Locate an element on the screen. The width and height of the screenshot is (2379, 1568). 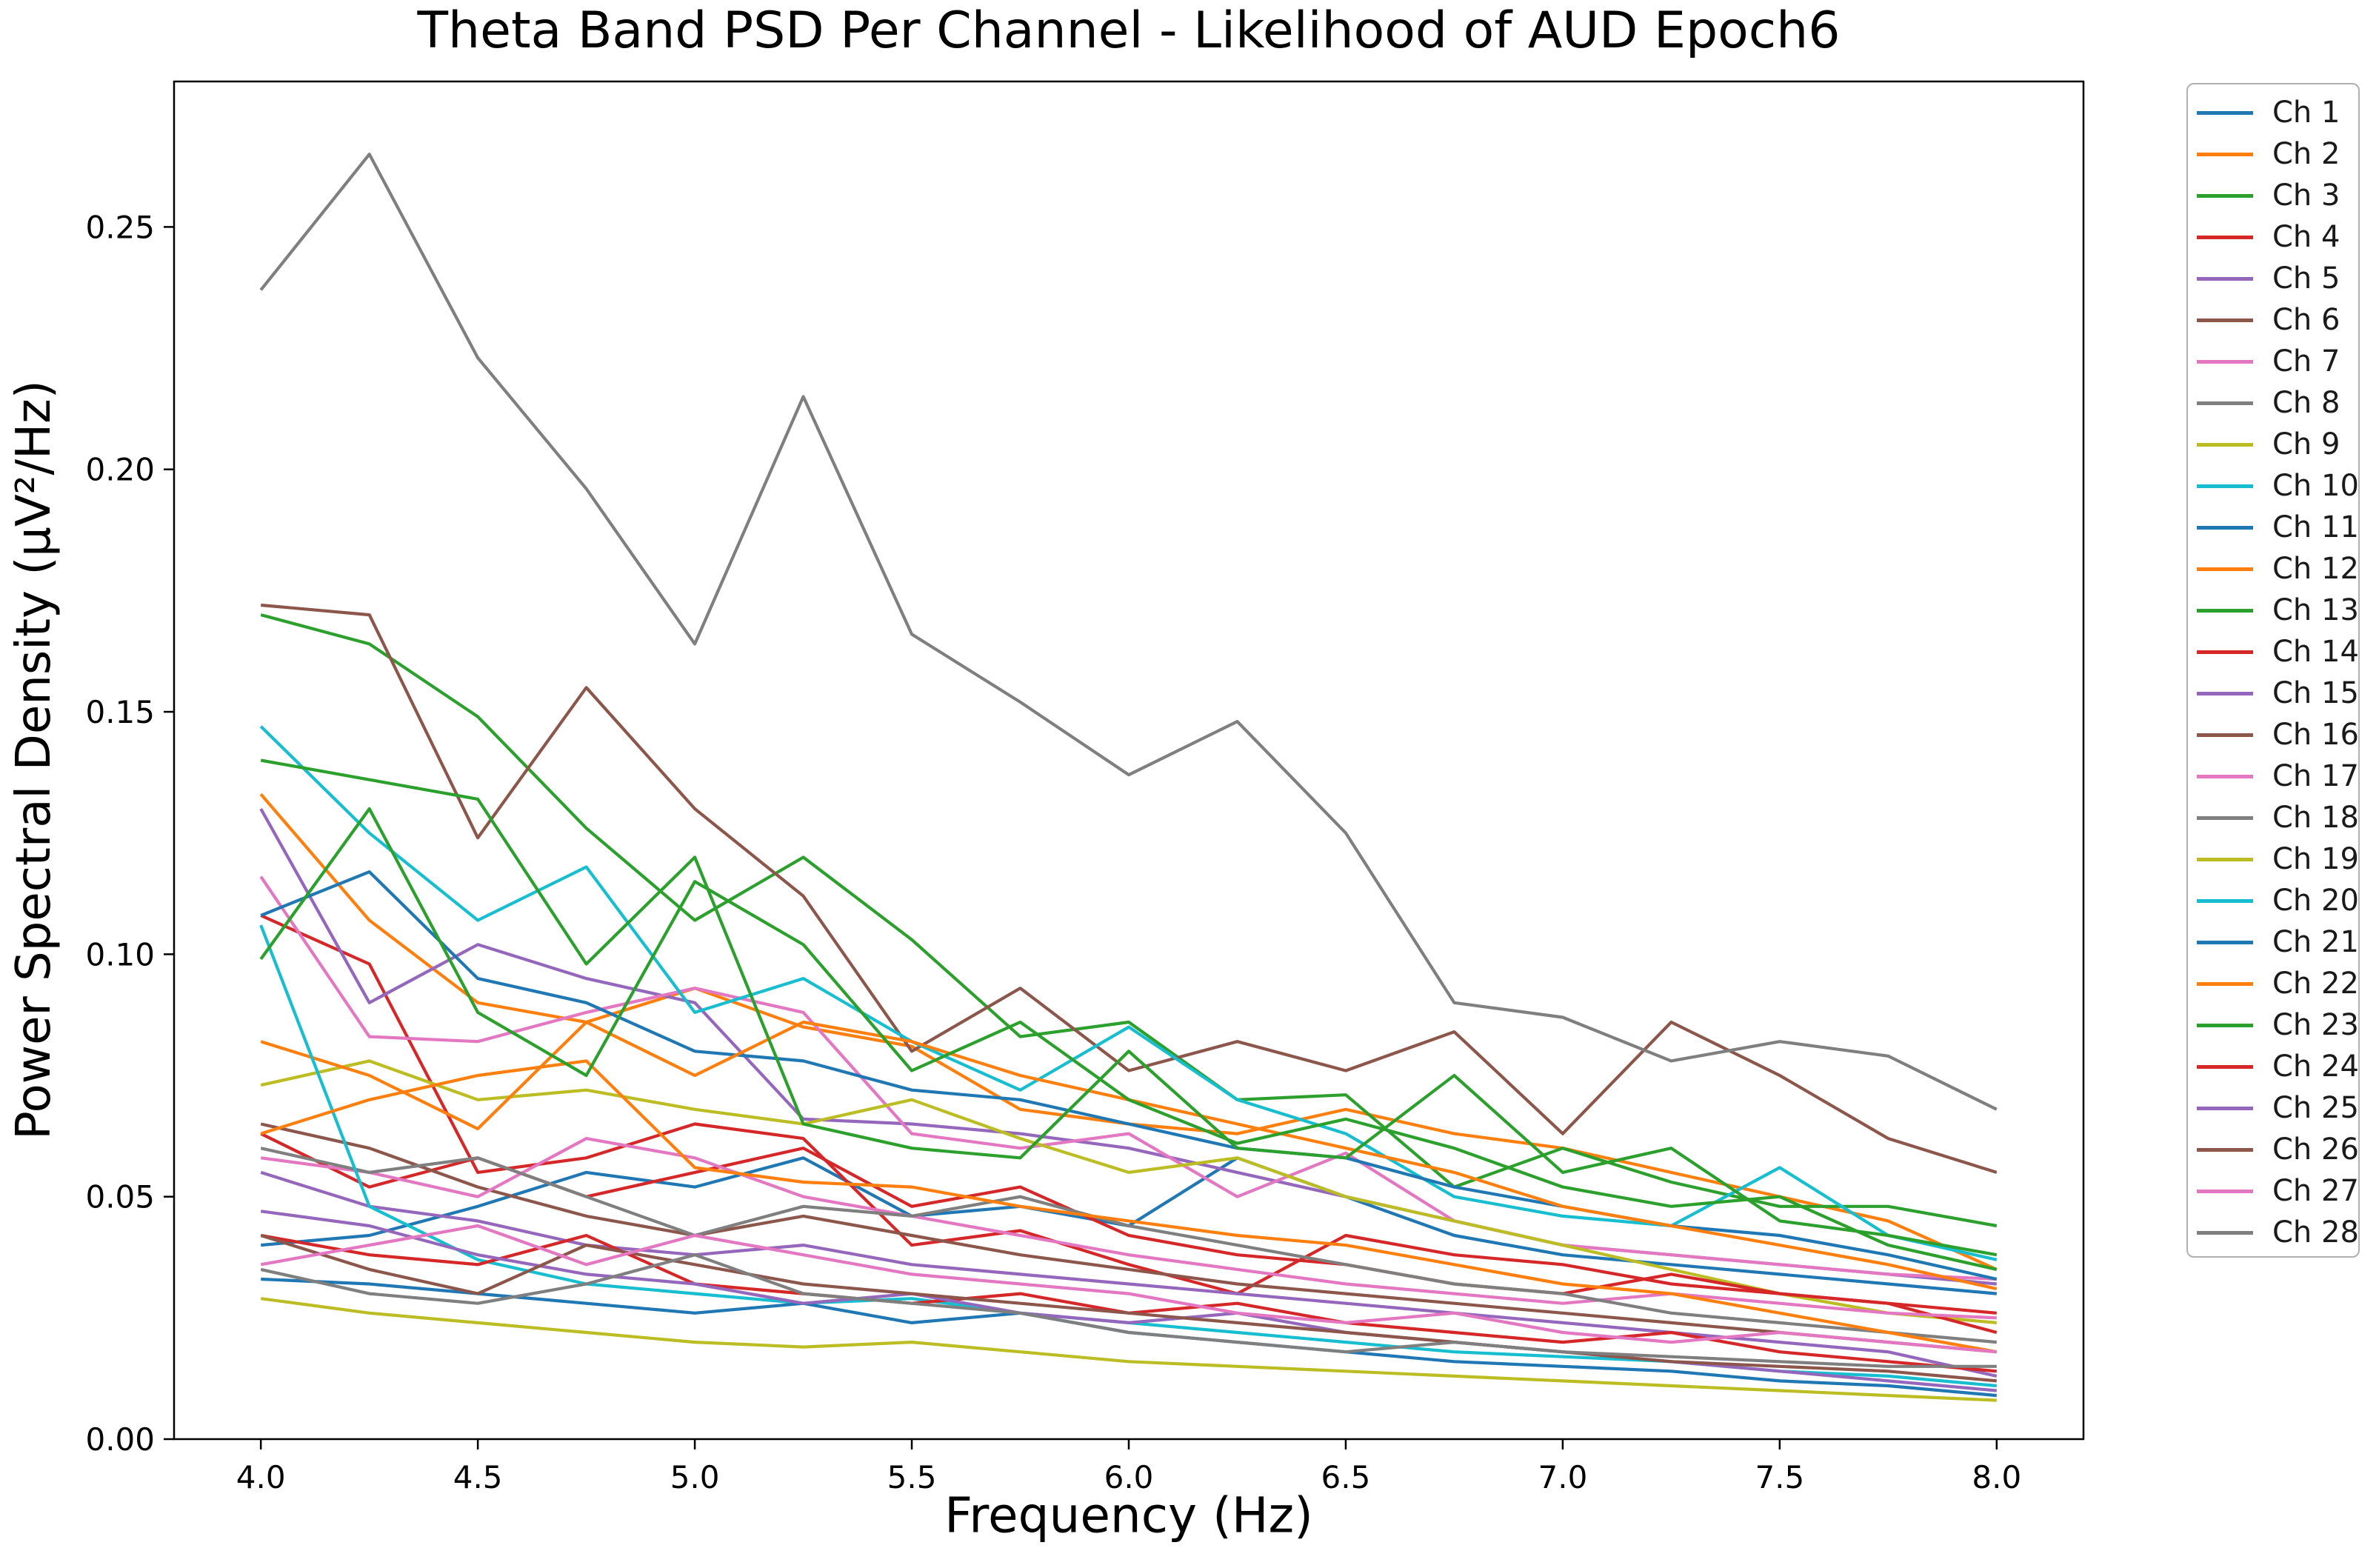
x-tick-label: 5.0 is located at coordinates (695, 1477).